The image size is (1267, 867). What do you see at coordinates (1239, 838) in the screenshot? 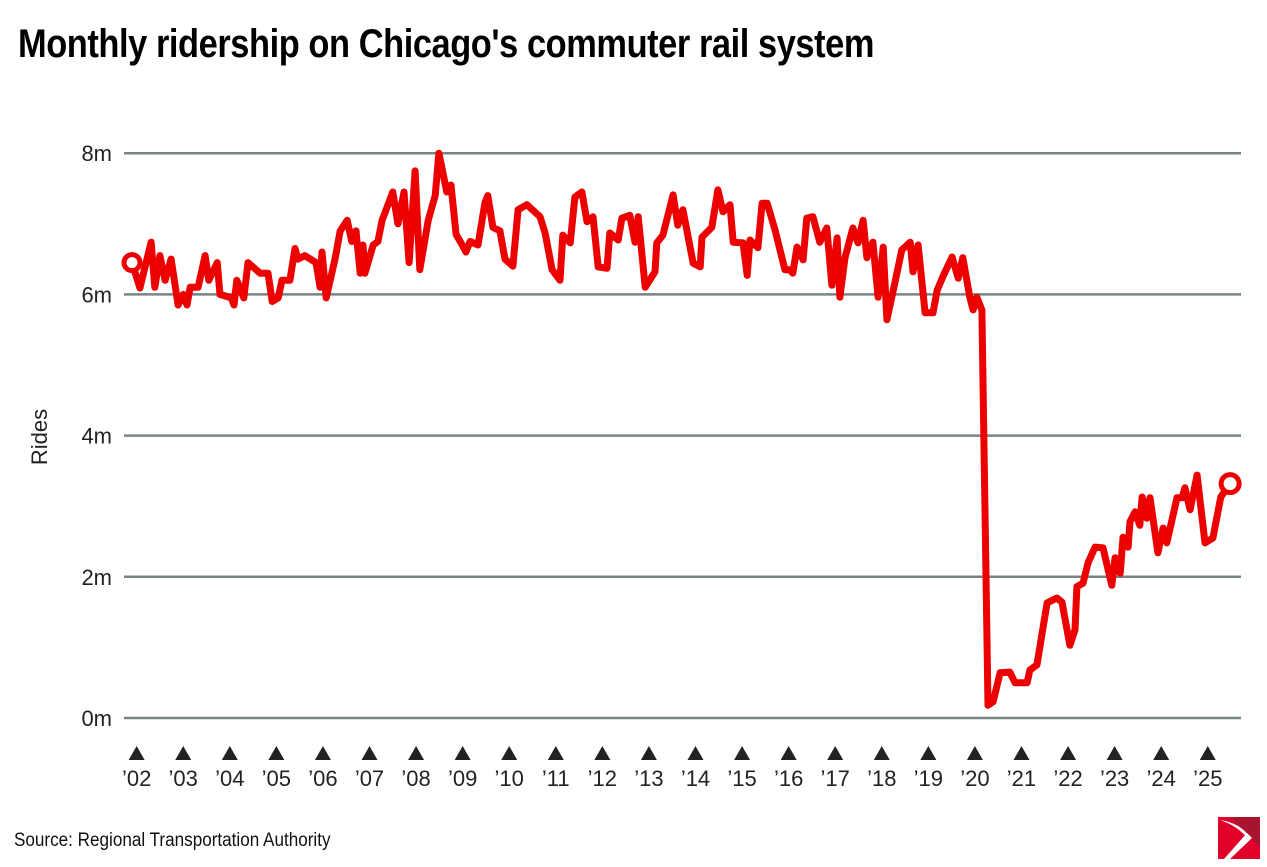
I see `publisher-logo` at bounding box center [1239, 838].